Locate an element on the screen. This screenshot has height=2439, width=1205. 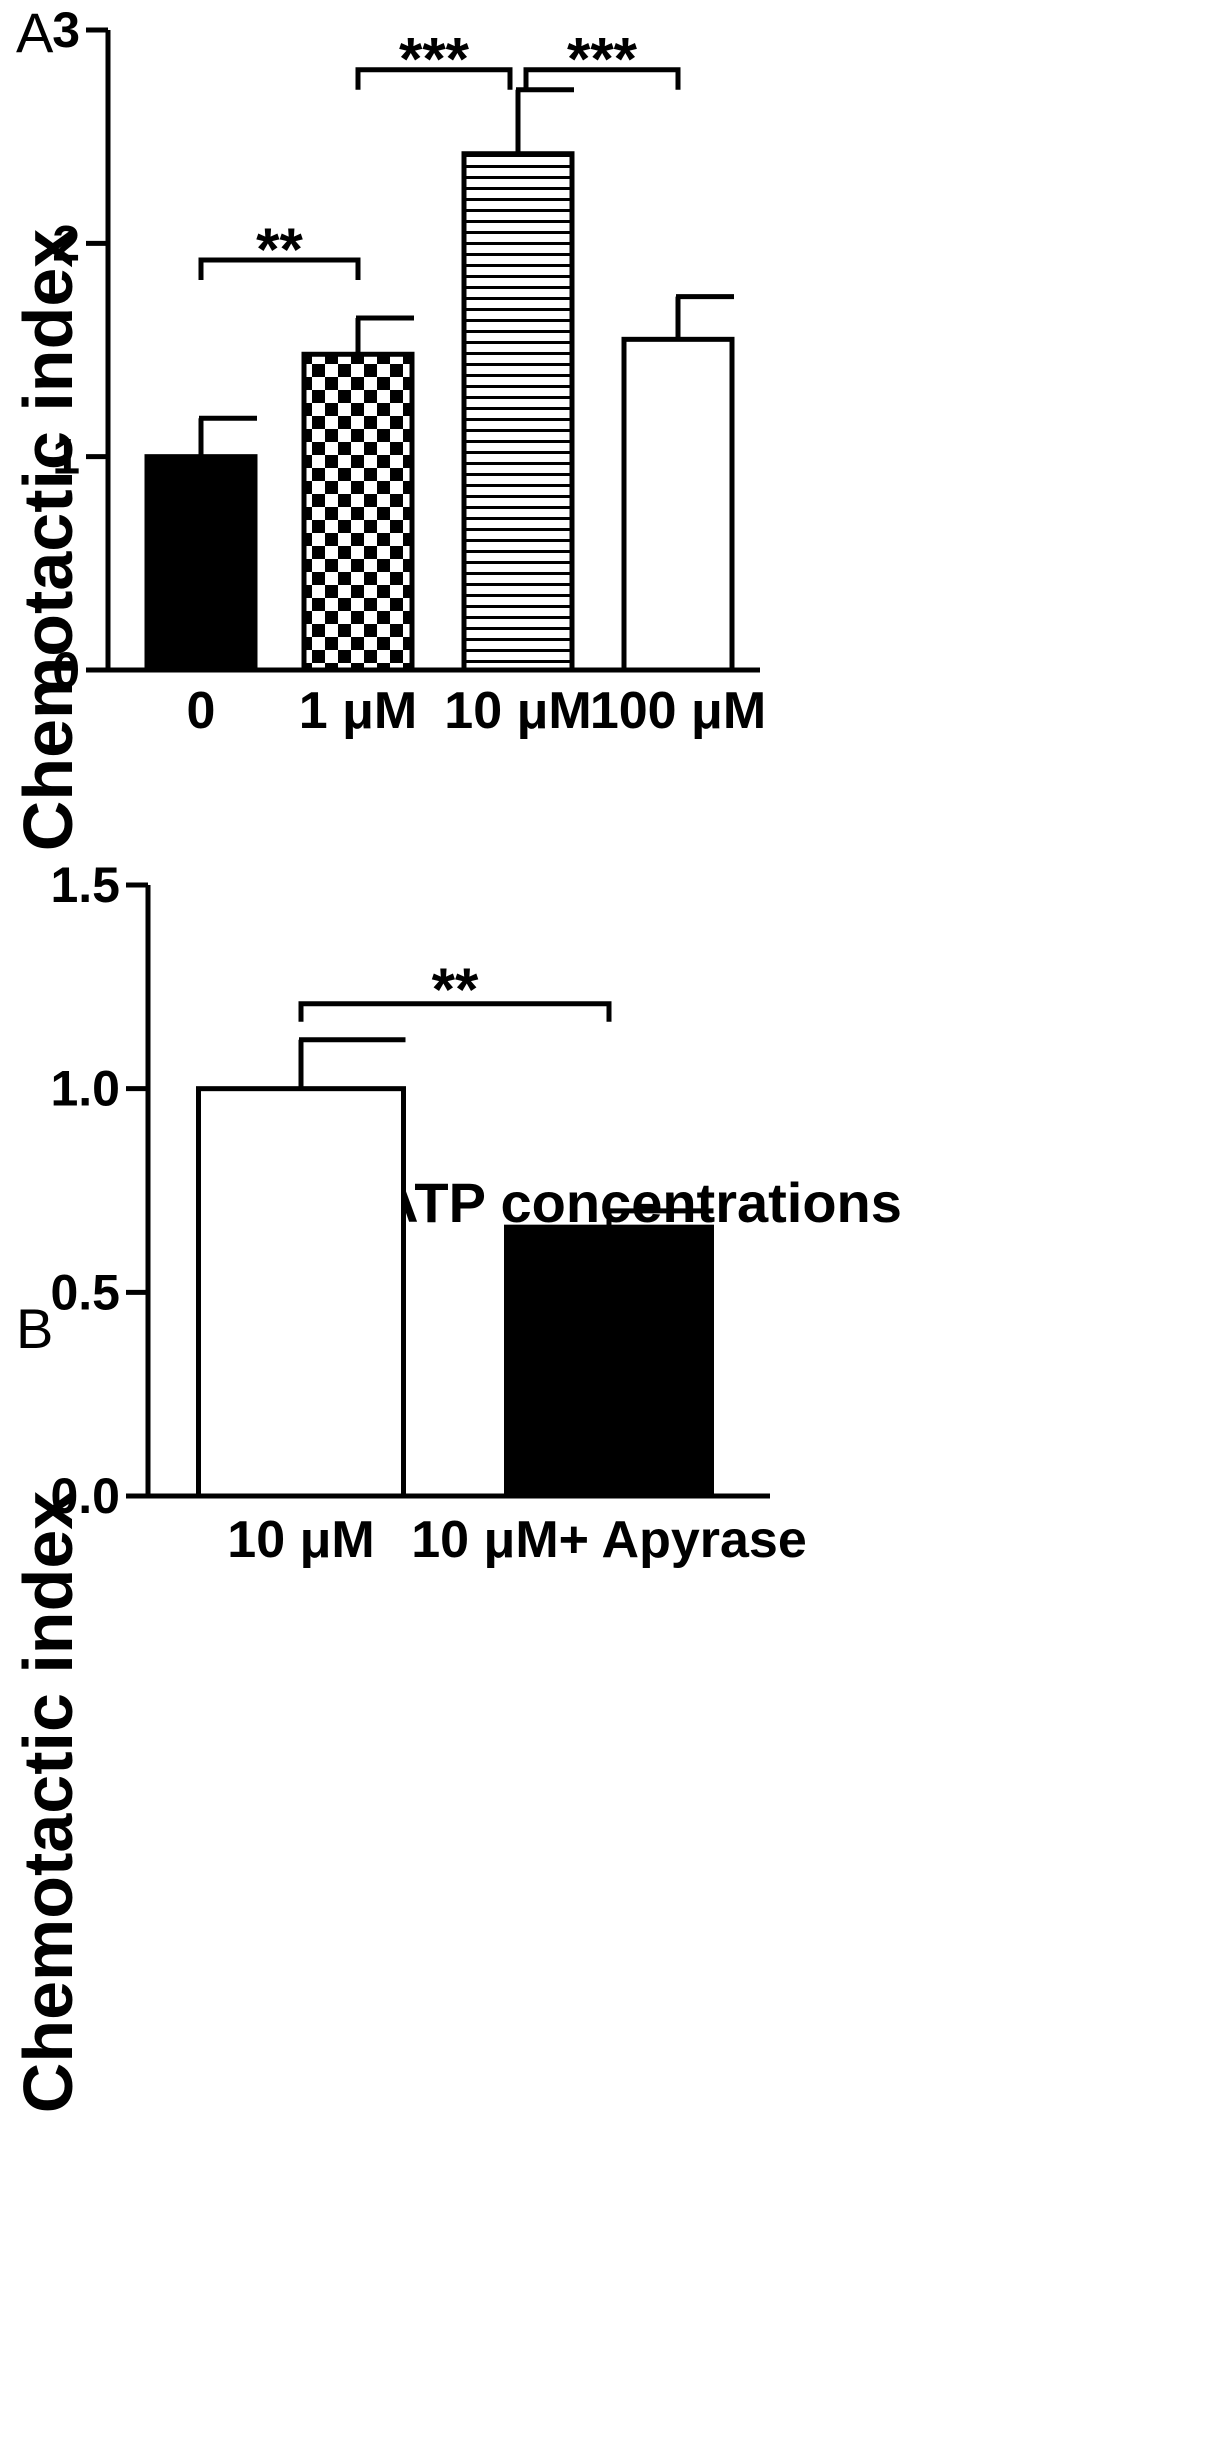
x-ticks: 10 μM 10 μM+ Apyrase is located at coordinates (516, 1540).